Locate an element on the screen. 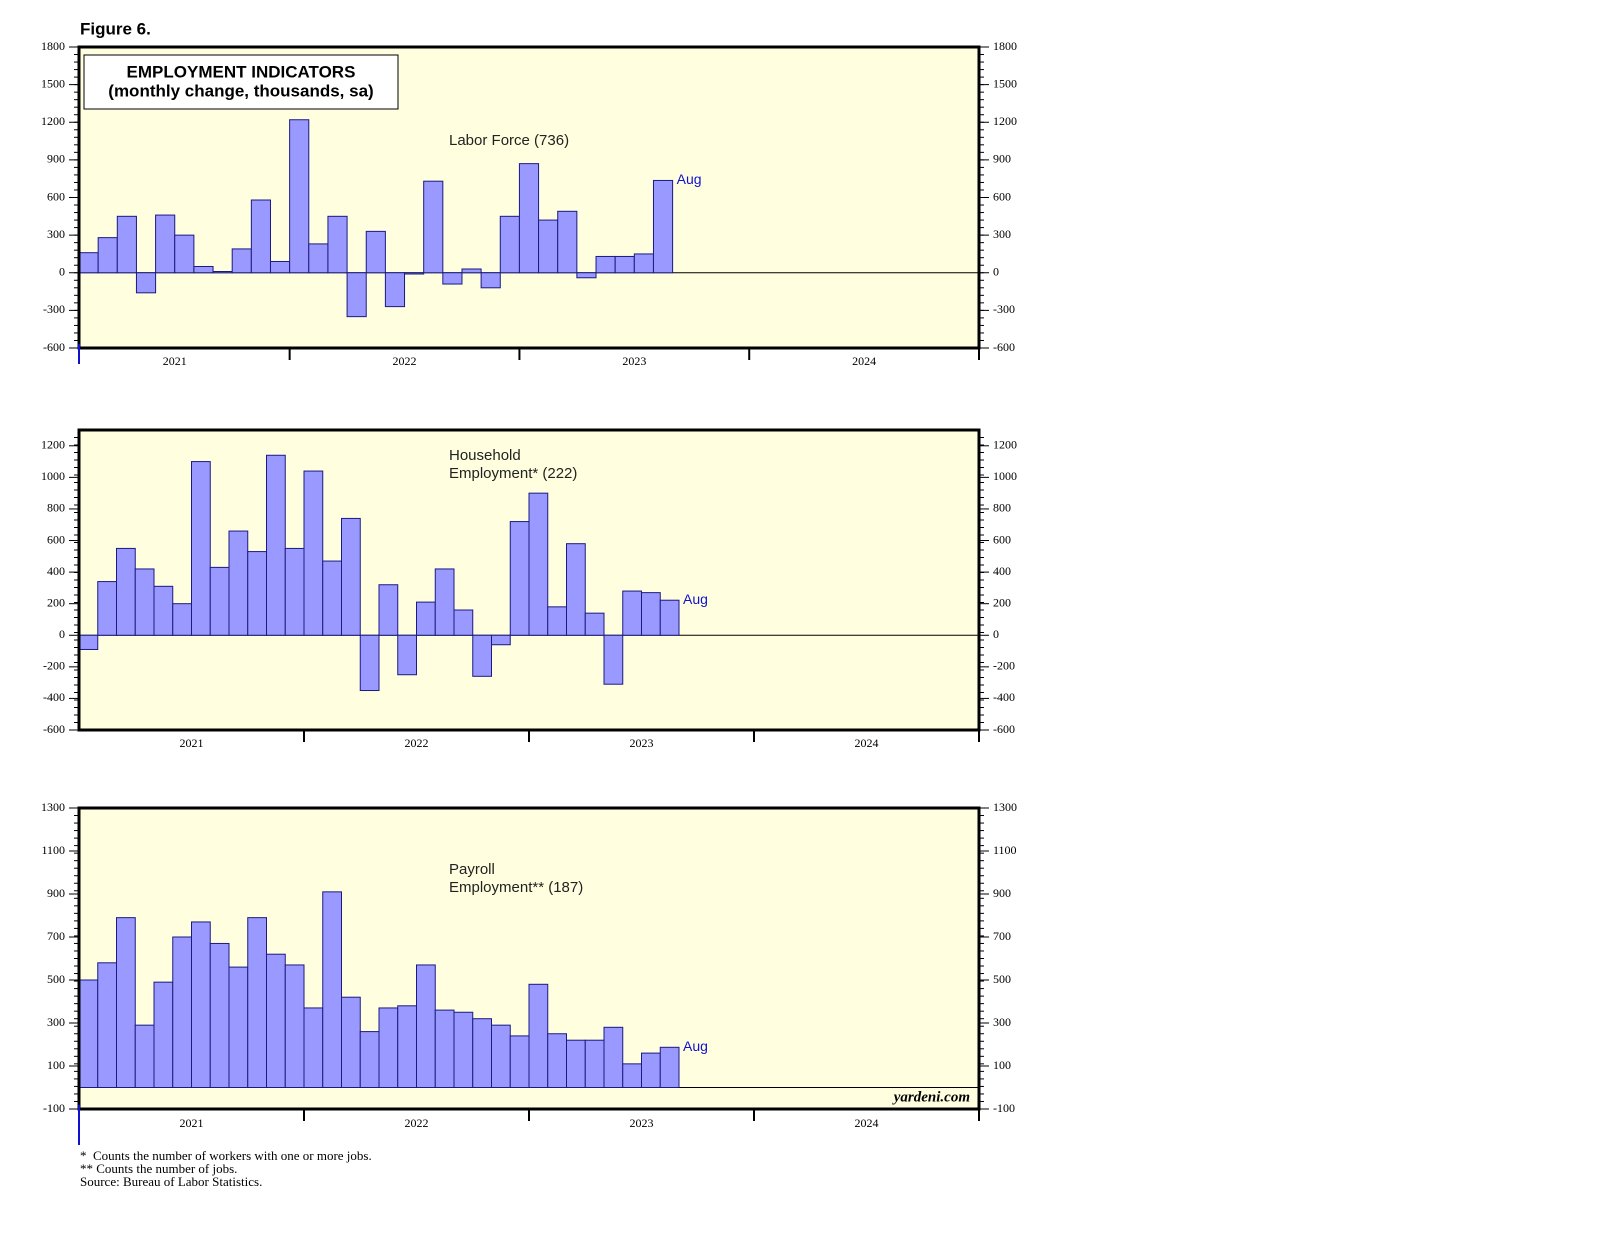 This screenshot has width=1610, height=1250. y-tick-label: 800 is located at coordinates (1002, 508).